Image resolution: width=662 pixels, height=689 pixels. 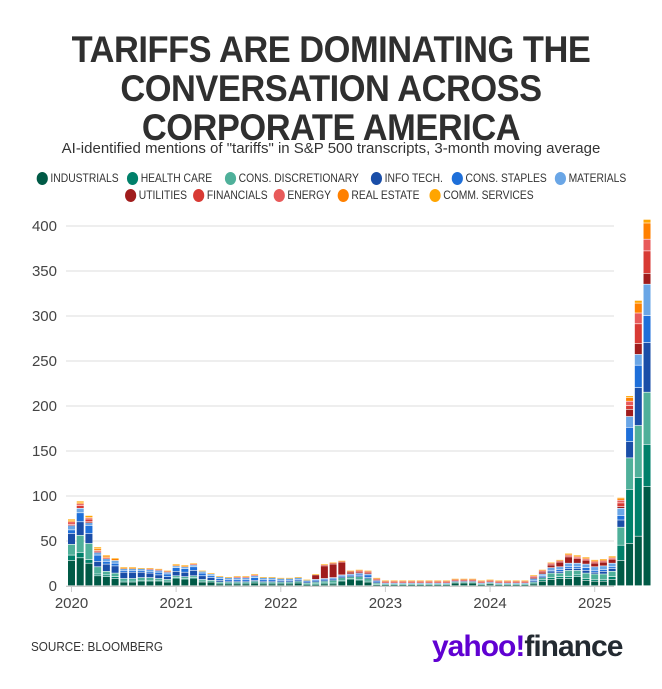 What do you see at coordinates (299, 178) in the screenshot?
I see `legend-label: CONS. DISCRETIONARY` at bounding box center [299, 178].